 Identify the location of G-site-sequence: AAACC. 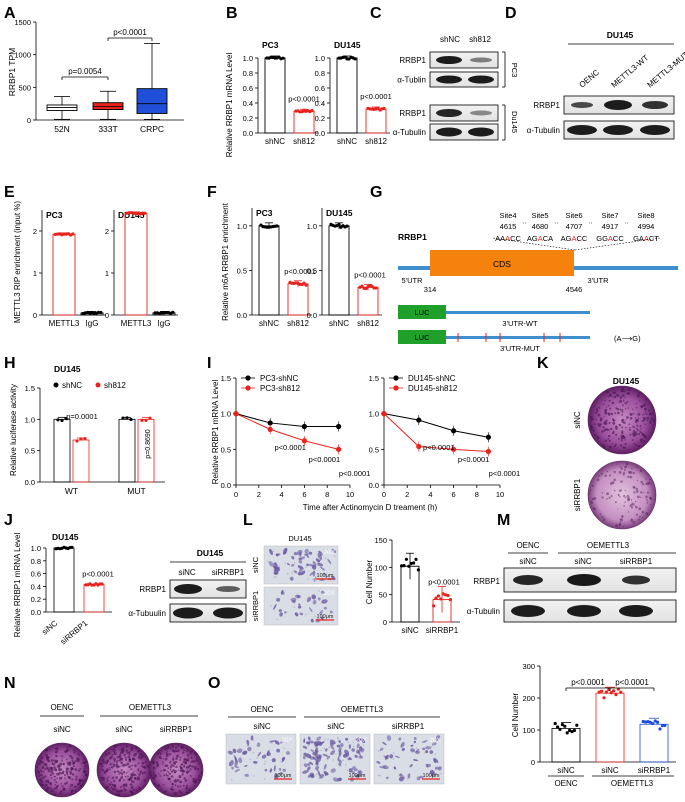
(508, 238).